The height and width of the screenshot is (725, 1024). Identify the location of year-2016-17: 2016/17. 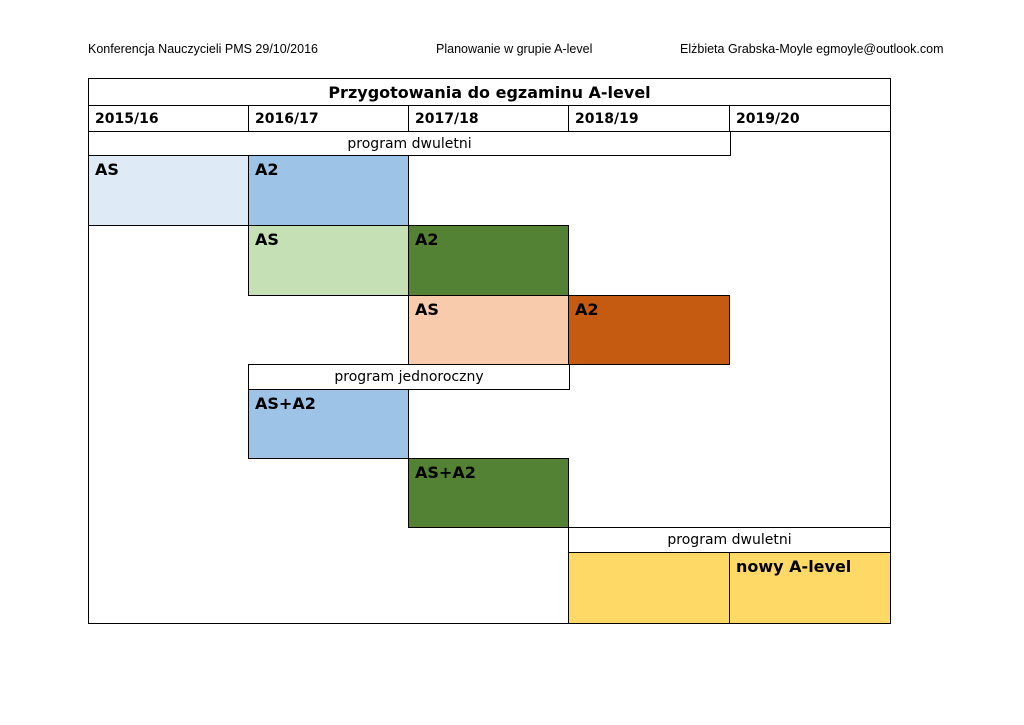
(328, 118).